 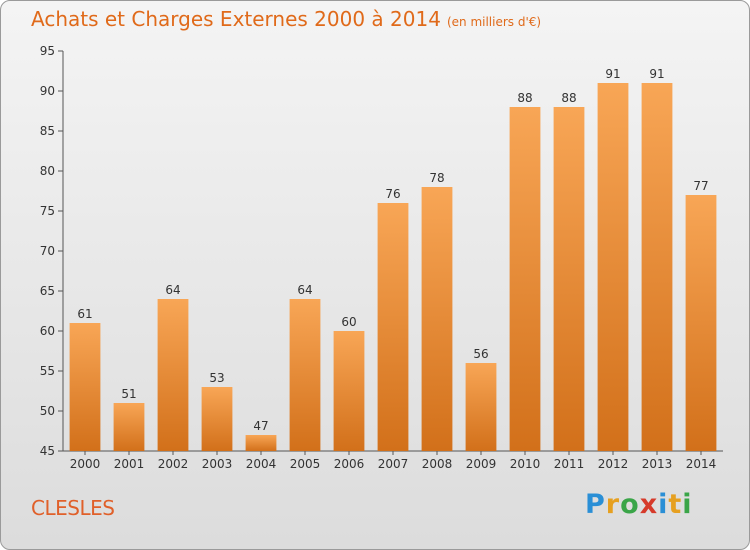 What do you see at coordinates (216, 378) in the screenshot?
I see `bar-value-label: 53` at bounding box center [216, 378].